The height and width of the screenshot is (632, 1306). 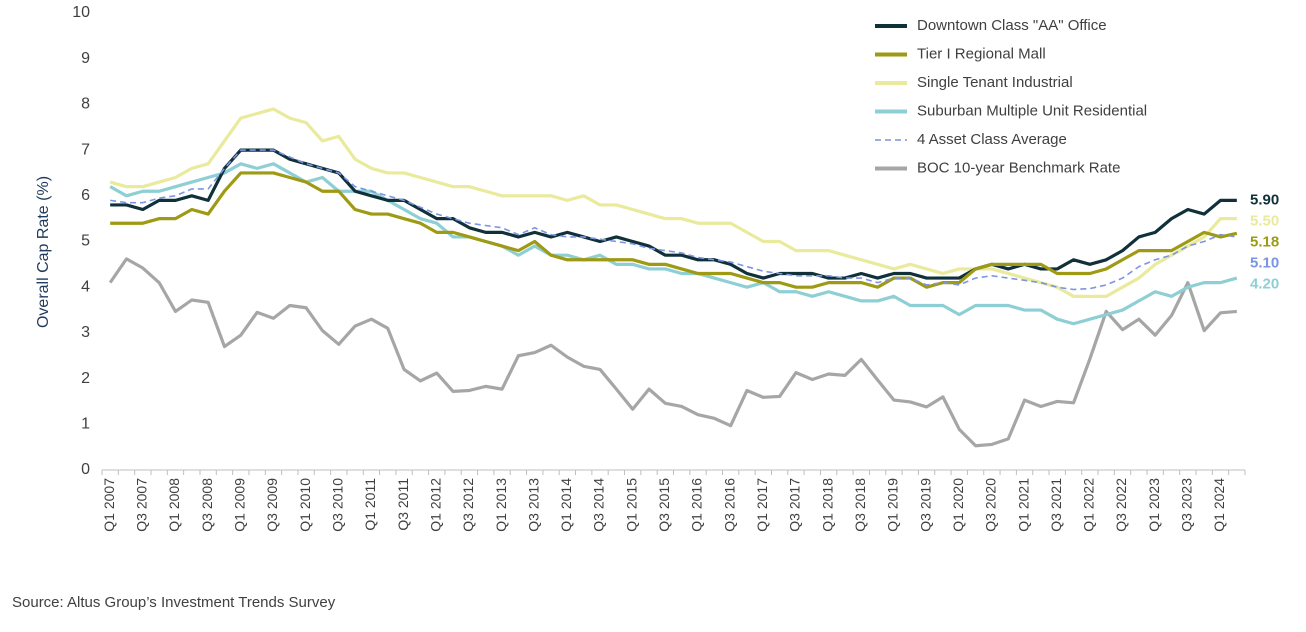 I want to click on y-tick-label: 8, so click(x=85, y=104).